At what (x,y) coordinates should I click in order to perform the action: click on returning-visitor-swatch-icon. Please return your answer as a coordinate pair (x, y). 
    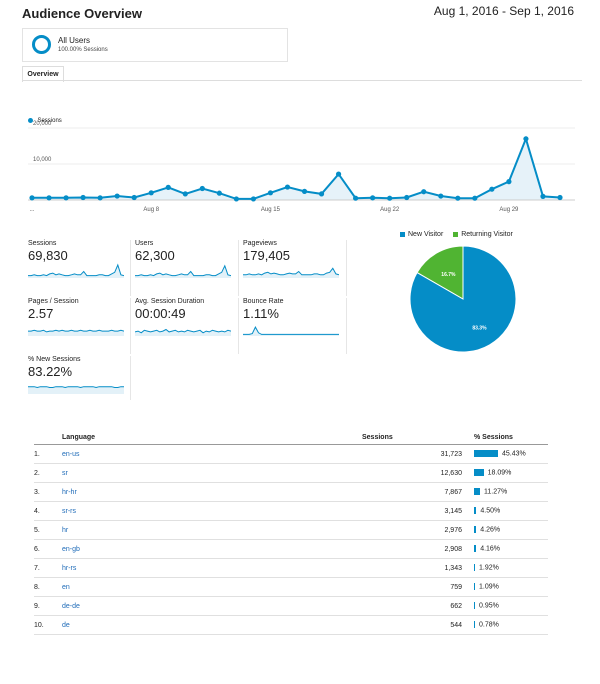
    Looking at the image, I should click on (456, 234).